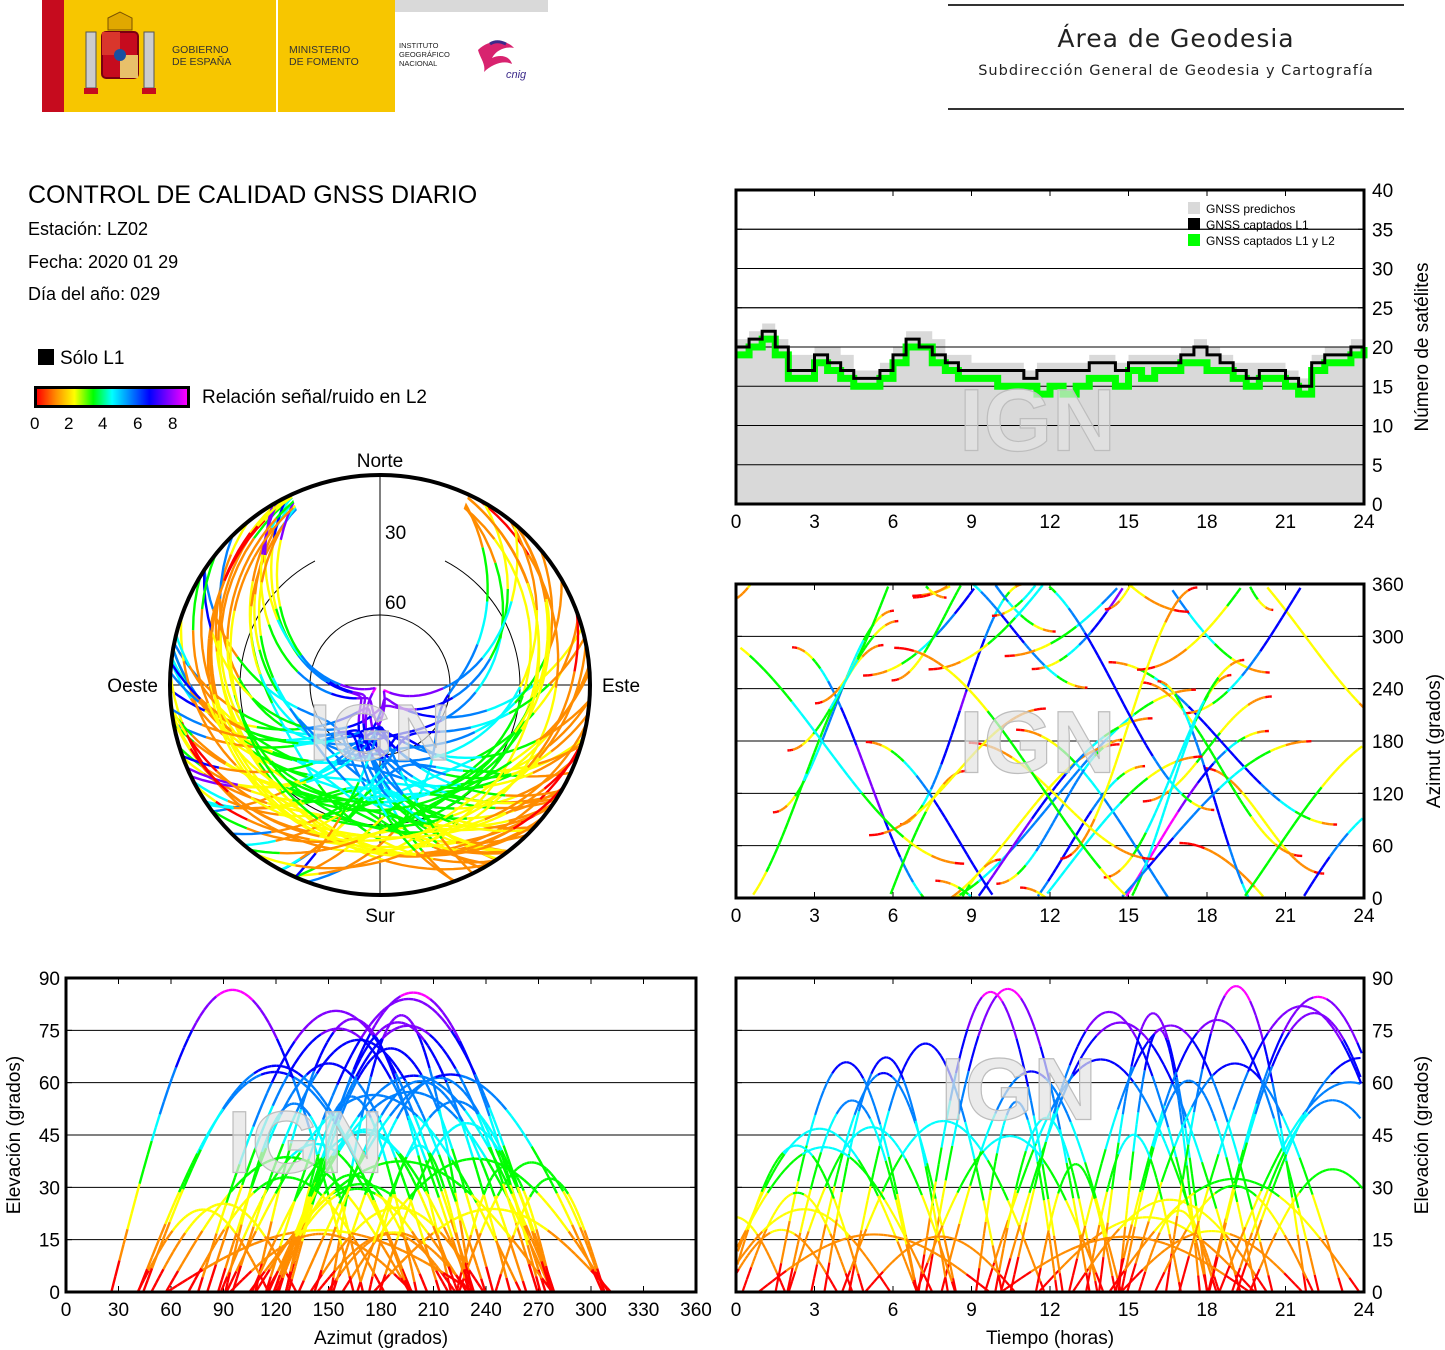 The height and width of the screenshot is (1350, 1445). Describe the element at coordinates (1382, 348) in the screenshot. I see `y-tick-label: 20` at that location.